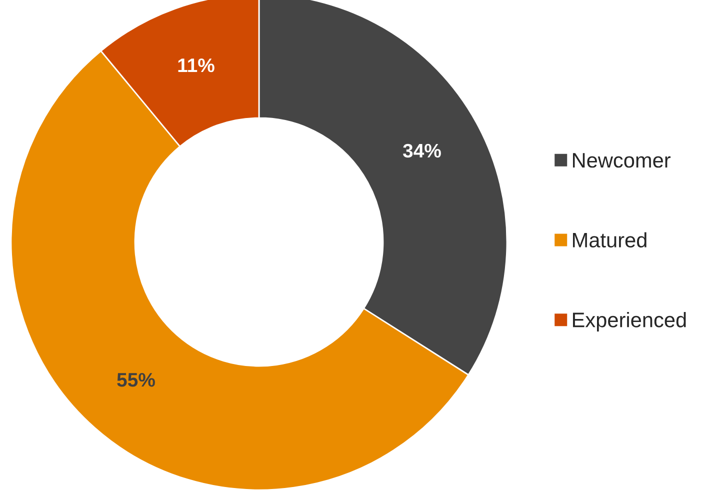 This screenshot has width=707, height=504. What do you see at coordinates (629, 322) in the screenshot?
I see `legend-label: Experienced` at bounding box center [629, 322].